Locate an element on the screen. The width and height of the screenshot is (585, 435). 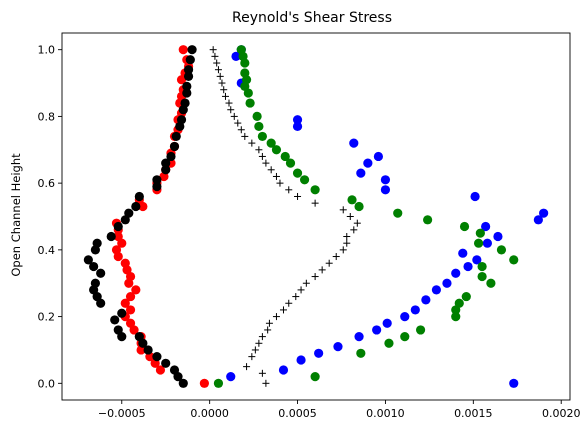
x-tick-label: 0.0005 is located at coordinates (297, 413).